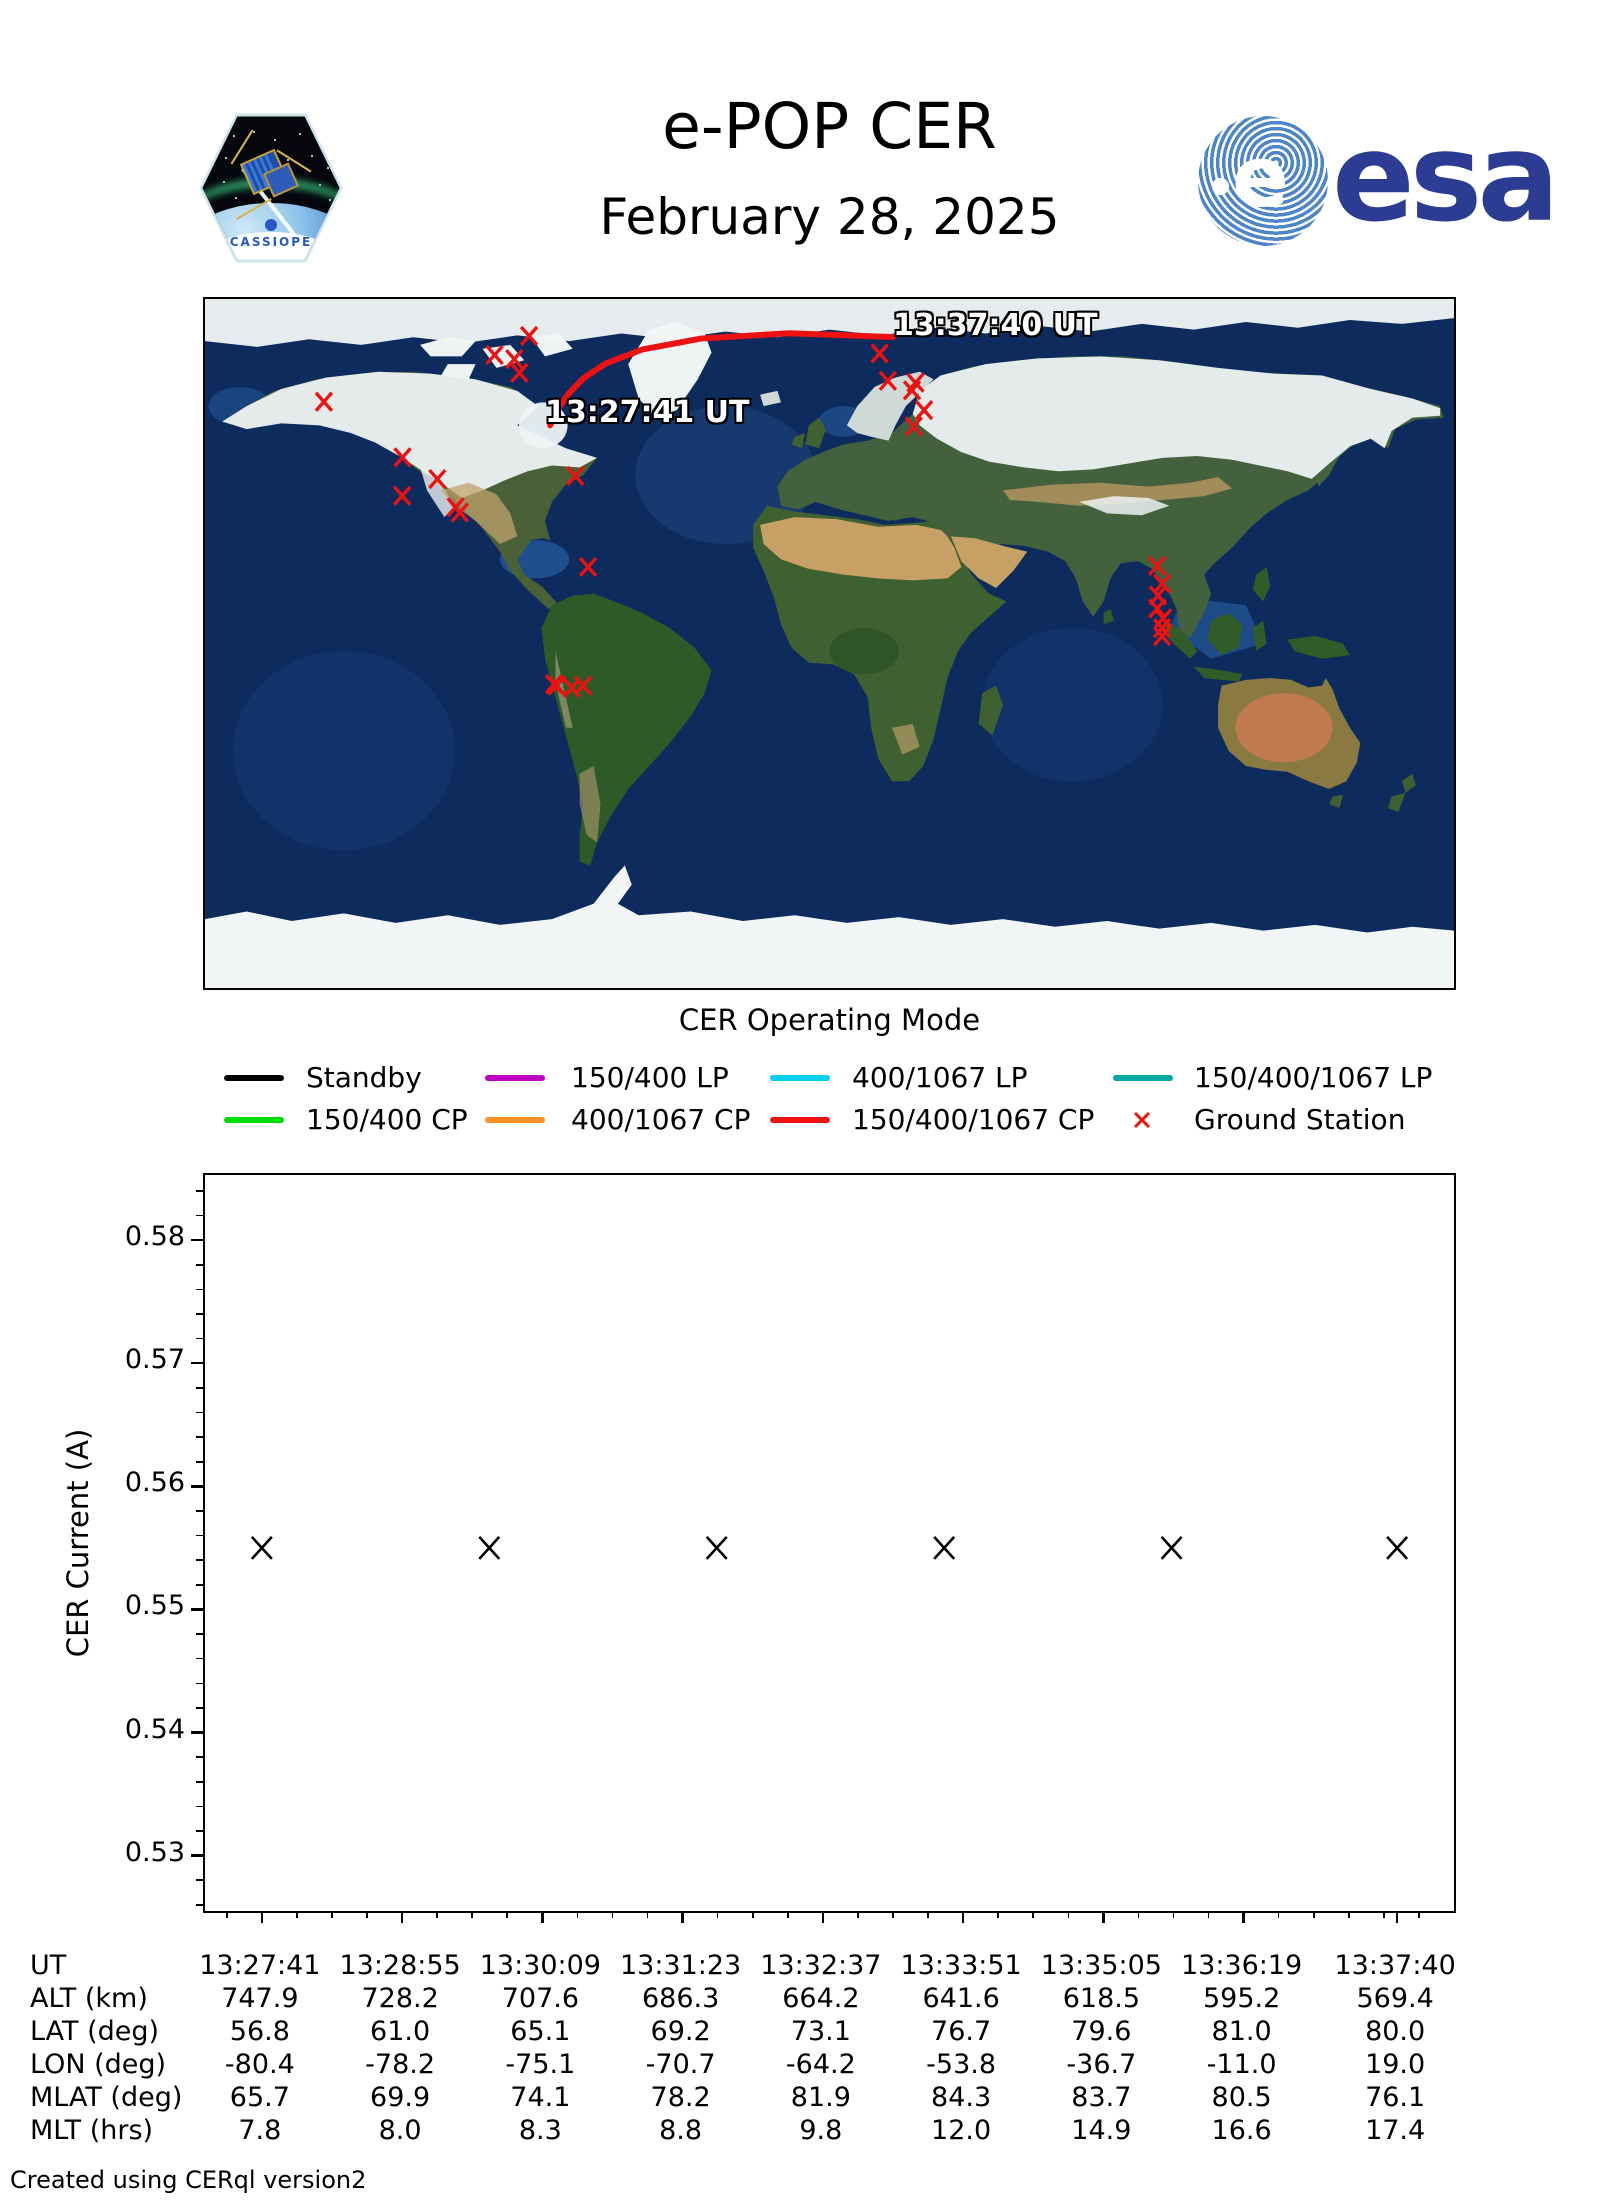 This screenshot has width=1600, height=2200. I want to click on esa-globe-letter: e, so click(1260, 177).